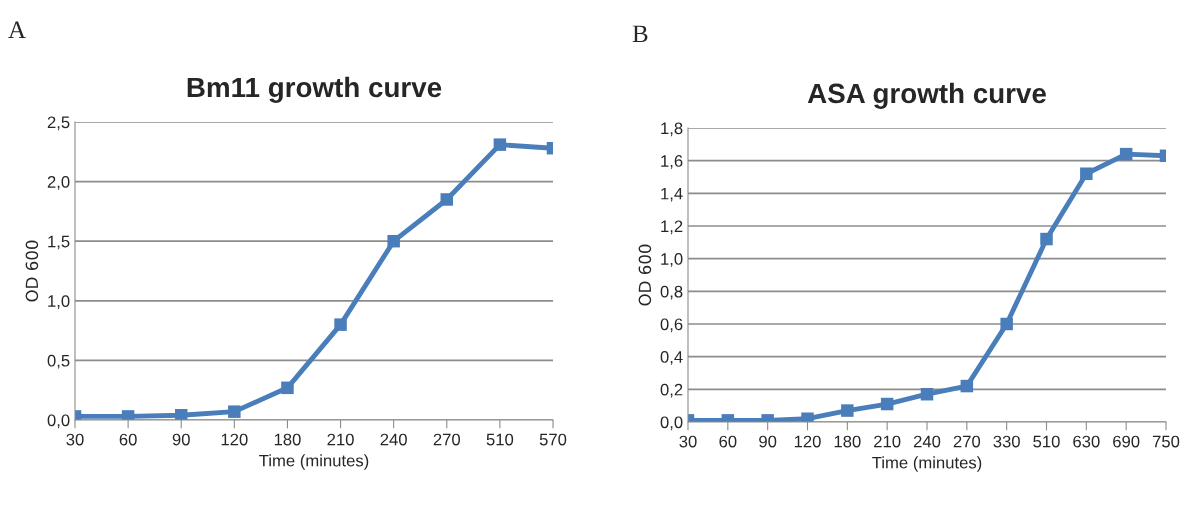 The image size is (1182, 506). What do you see at coordinates (926, 95) in the screenshot?
I see `chart-title: ASA growth curve` at bounding box center [926, 95].